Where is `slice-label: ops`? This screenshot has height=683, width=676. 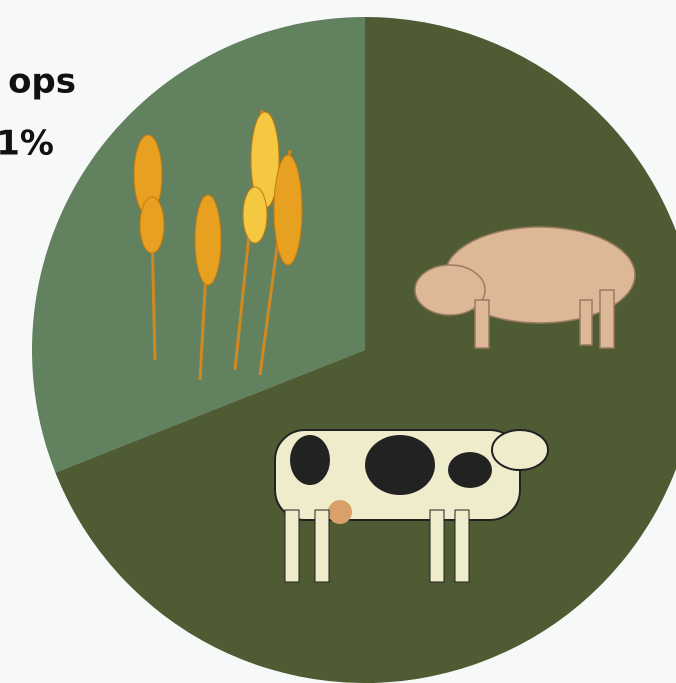 slice-label: ops is located at coordinates (42, 82).